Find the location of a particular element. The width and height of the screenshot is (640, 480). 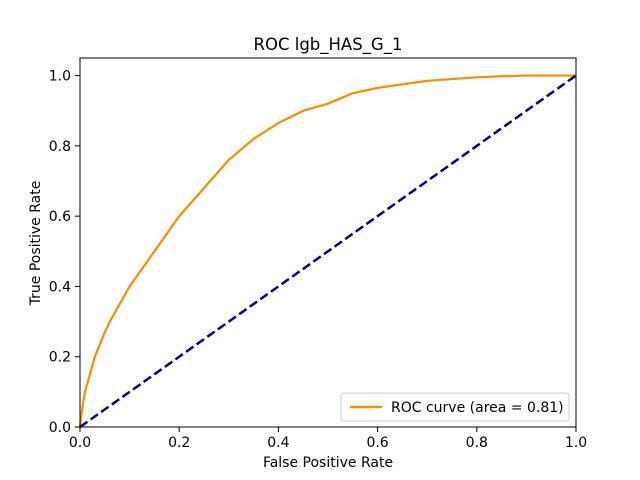

y-tick-label: 0.6 is located at coordinates (60, 217).